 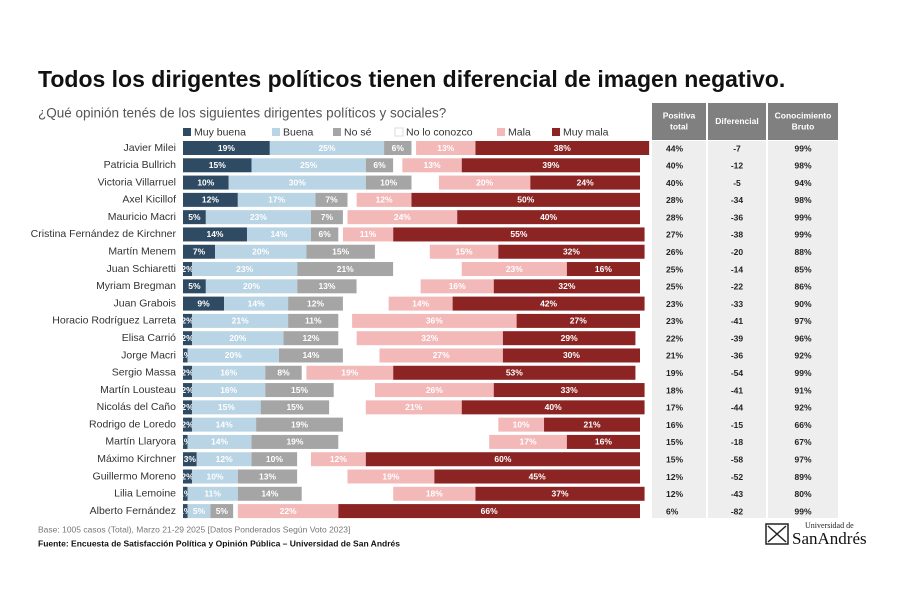 I want to click on bar-value-label: 9%, so click(x=203, y=303).